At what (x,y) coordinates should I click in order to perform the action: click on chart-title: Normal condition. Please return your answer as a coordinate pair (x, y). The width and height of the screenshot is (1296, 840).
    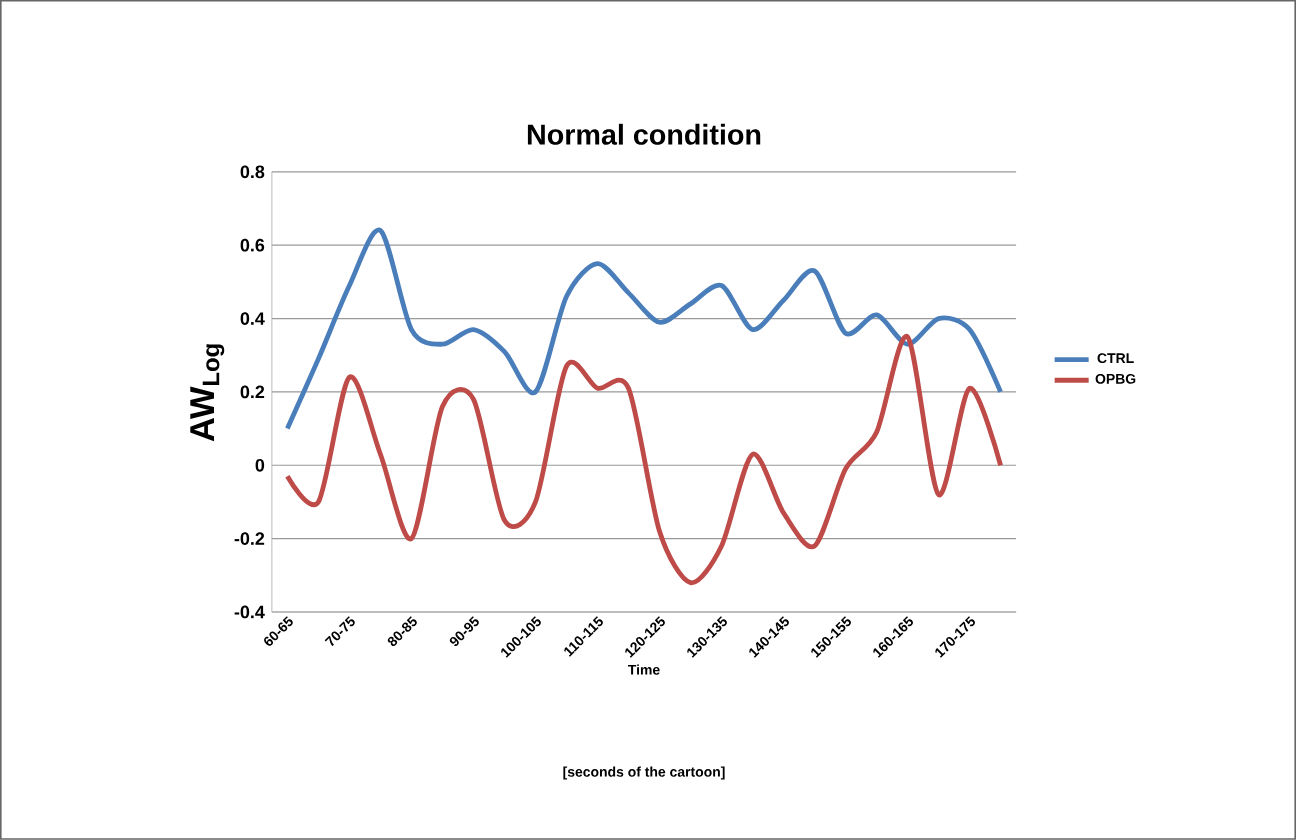
    Looking at the image, I should click on (644, 134).